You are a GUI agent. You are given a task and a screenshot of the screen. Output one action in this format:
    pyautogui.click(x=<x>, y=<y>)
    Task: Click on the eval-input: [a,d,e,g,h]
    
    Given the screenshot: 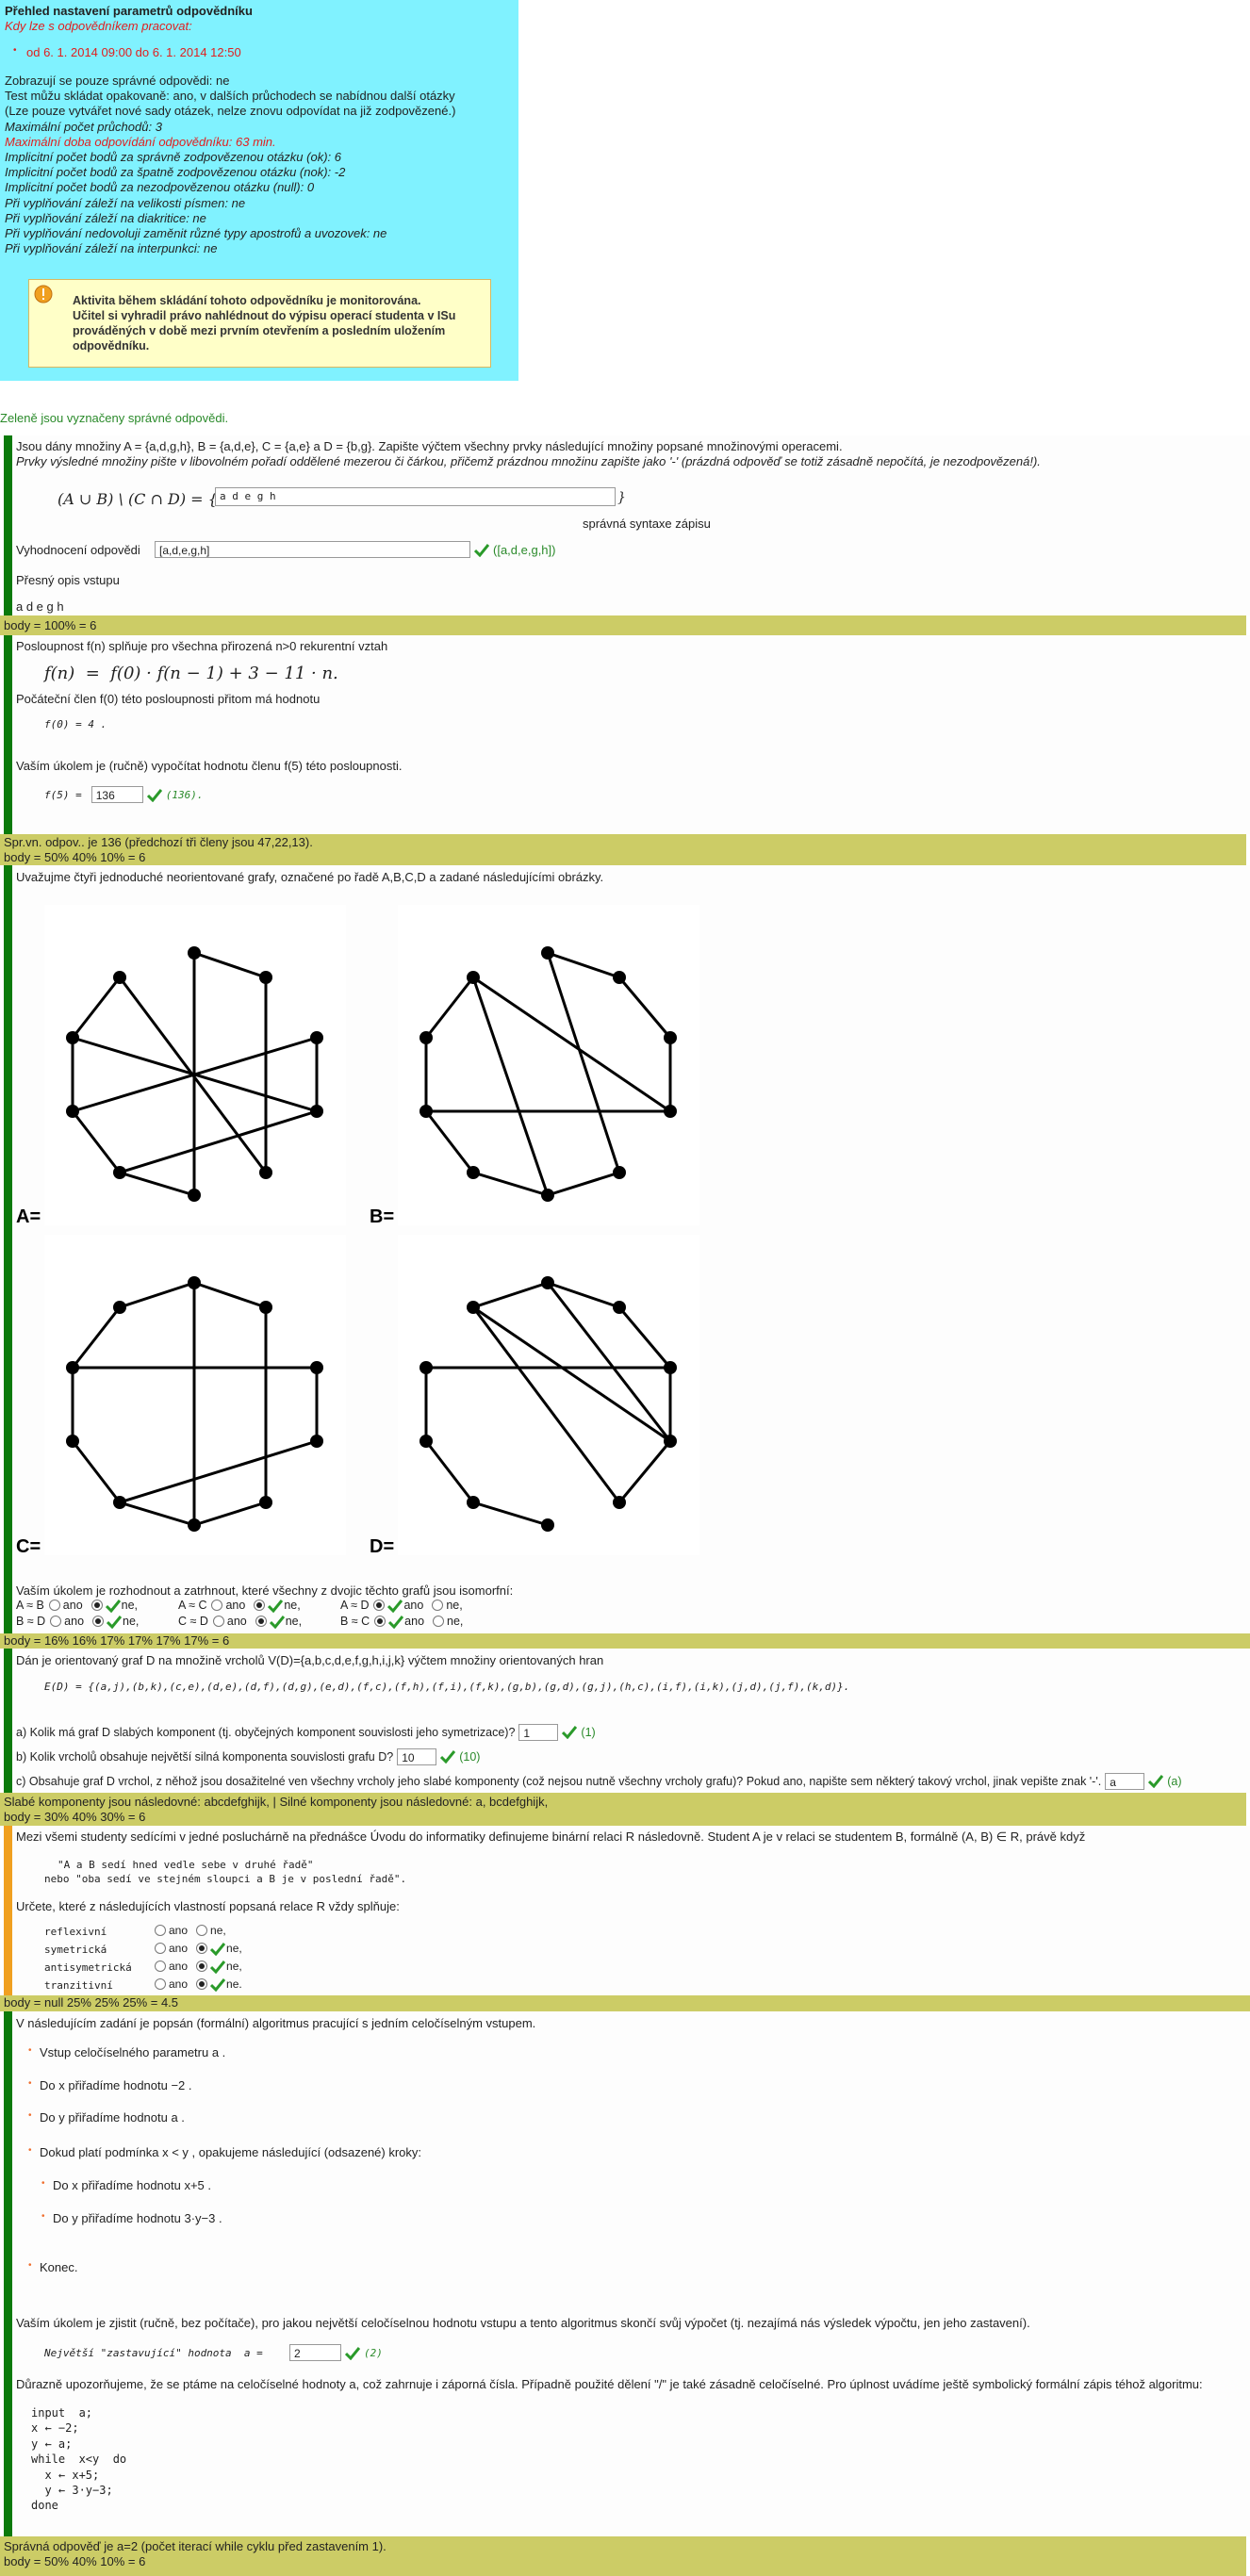 What is the action you would take?
    pyautogui.click(x=312, y=549)
    